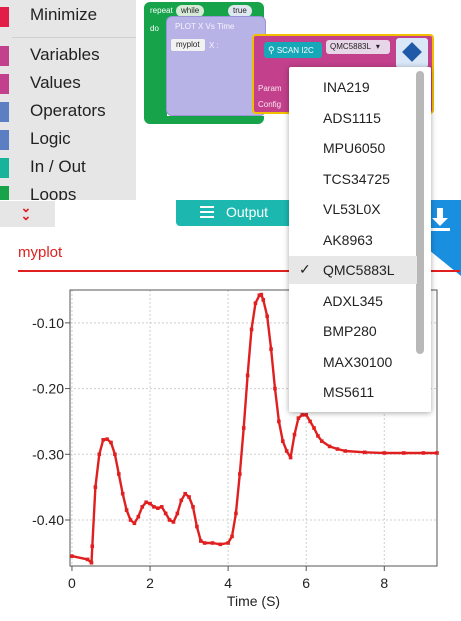  I want to click on menu-item-operators: Operators, so click(68, 112).